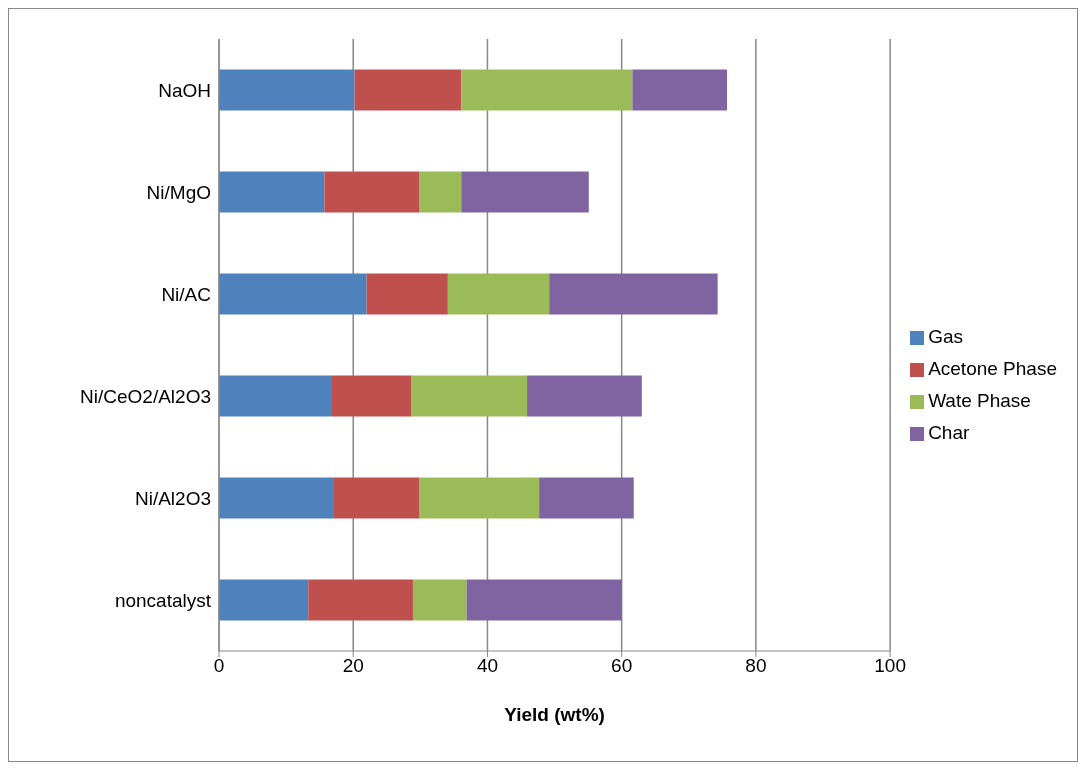  Describe the element at coordinates (945, 336) in the screenshot. I see `legend-label: Gas` at that location.